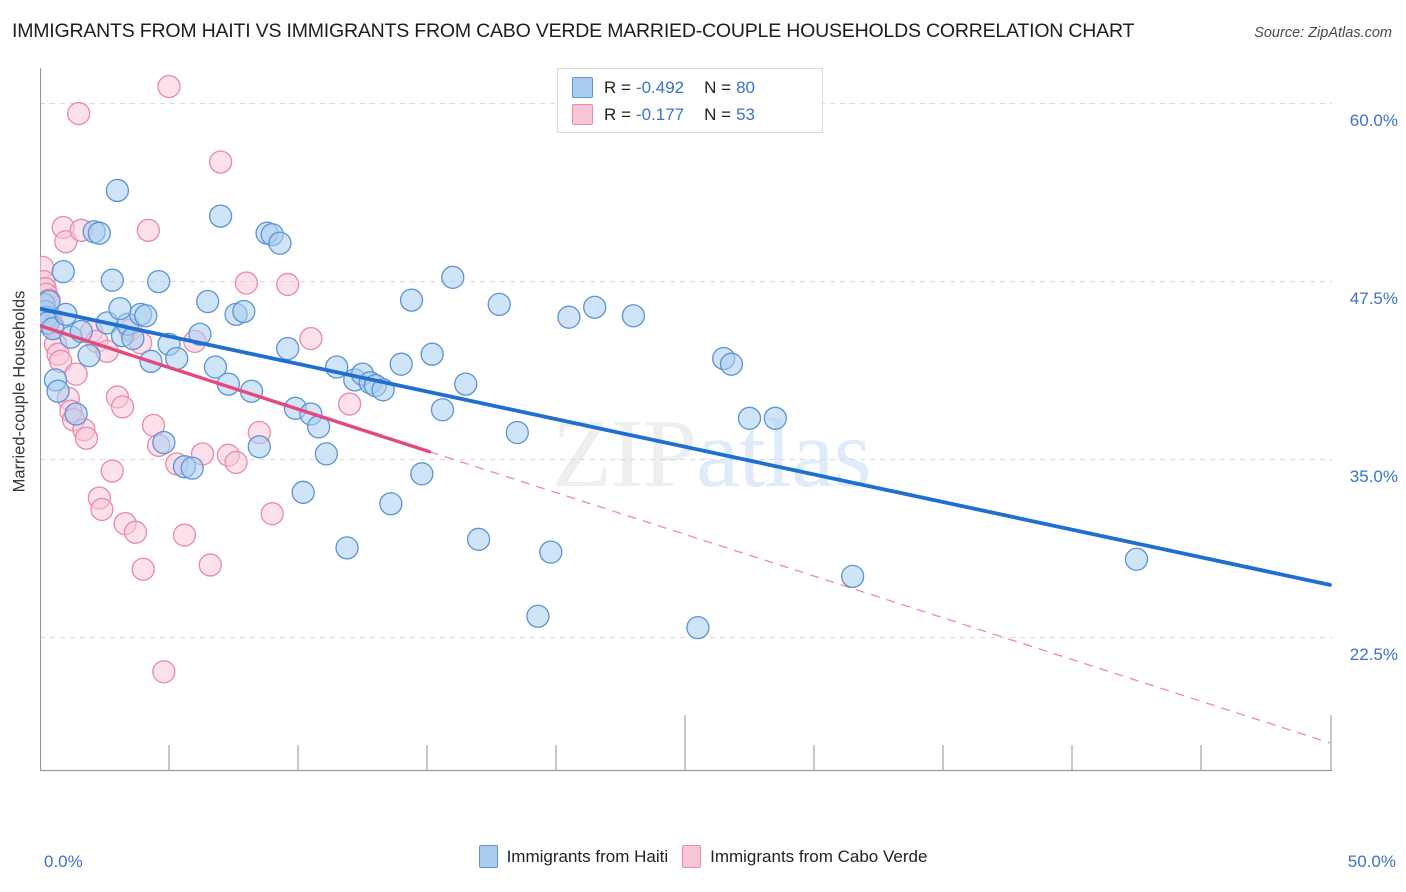 Image resolution: width=1406 pixels, height=892 pixels. What do you see at coordinates (617, 114) in the screenshot?
I see `stats-r-label-cabo-verde: R =` at bounding box center [617, 114].